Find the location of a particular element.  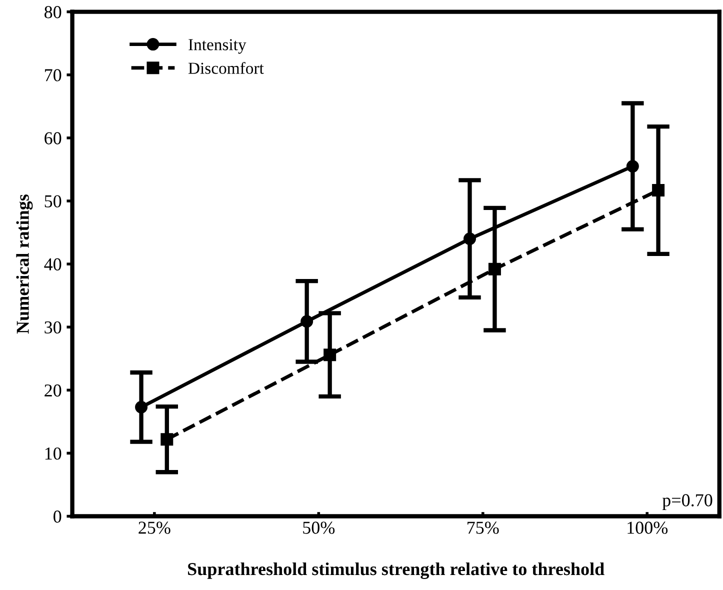

x-axis-title: Suprathreshold stimulus strength relative to threshold is located at coordinates (396, 570).